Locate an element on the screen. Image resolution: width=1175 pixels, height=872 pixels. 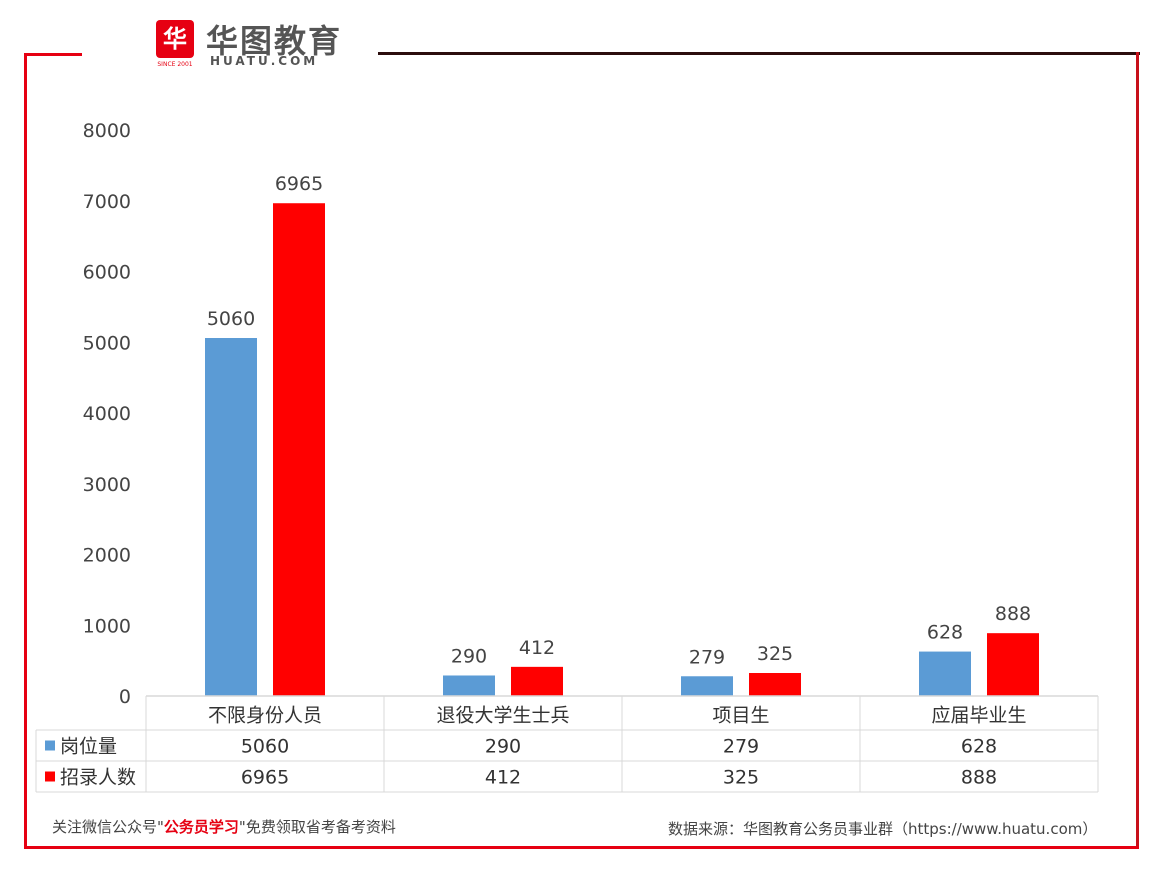
logo-badge-icon: 华 is located at coordinates (175, 39).